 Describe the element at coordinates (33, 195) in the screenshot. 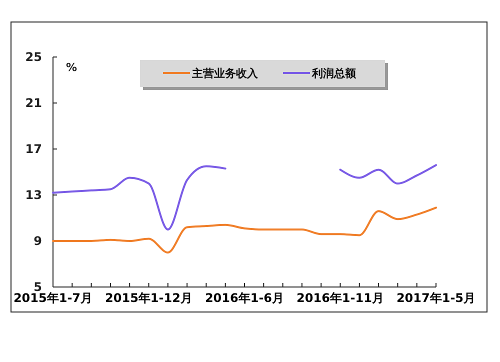

I see `y-tick-label: 13` at that location.